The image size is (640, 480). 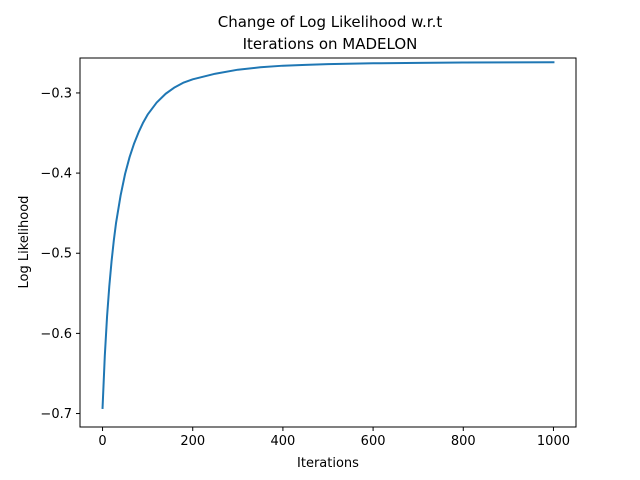 What do you see at coordinates (463, 441) in the screenshot?
I see `x-tick-label: 800` at bounding box center [463, 441].